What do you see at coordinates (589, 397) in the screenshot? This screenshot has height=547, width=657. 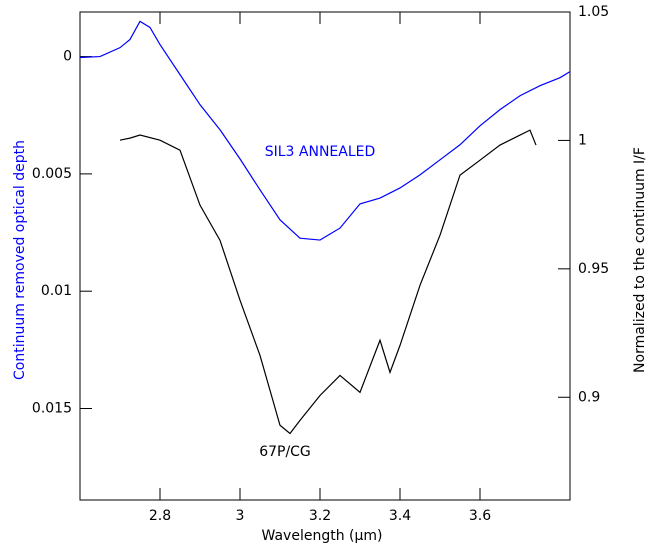 I see `y2-tick-label: 0.9` at bounding box center [589, 397].